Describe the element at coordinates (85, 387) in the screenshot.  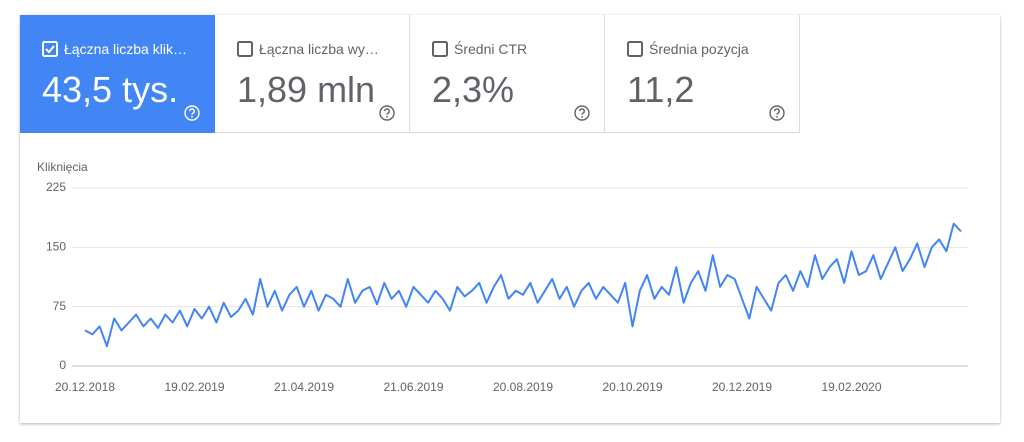
I see `x-tick-label: 20.12.2018` at that location.